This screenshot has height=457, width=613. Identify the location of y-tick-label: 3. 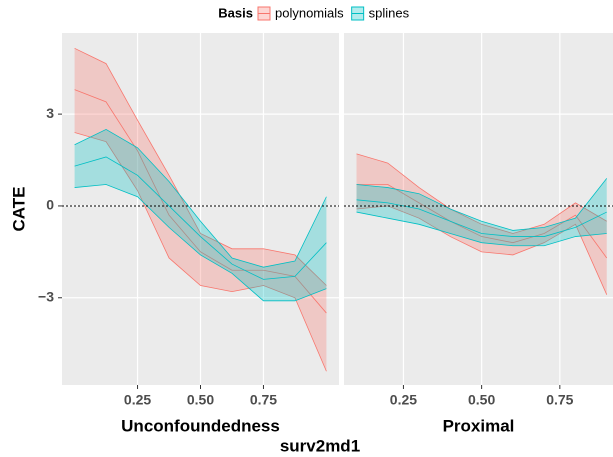
(50, 113).